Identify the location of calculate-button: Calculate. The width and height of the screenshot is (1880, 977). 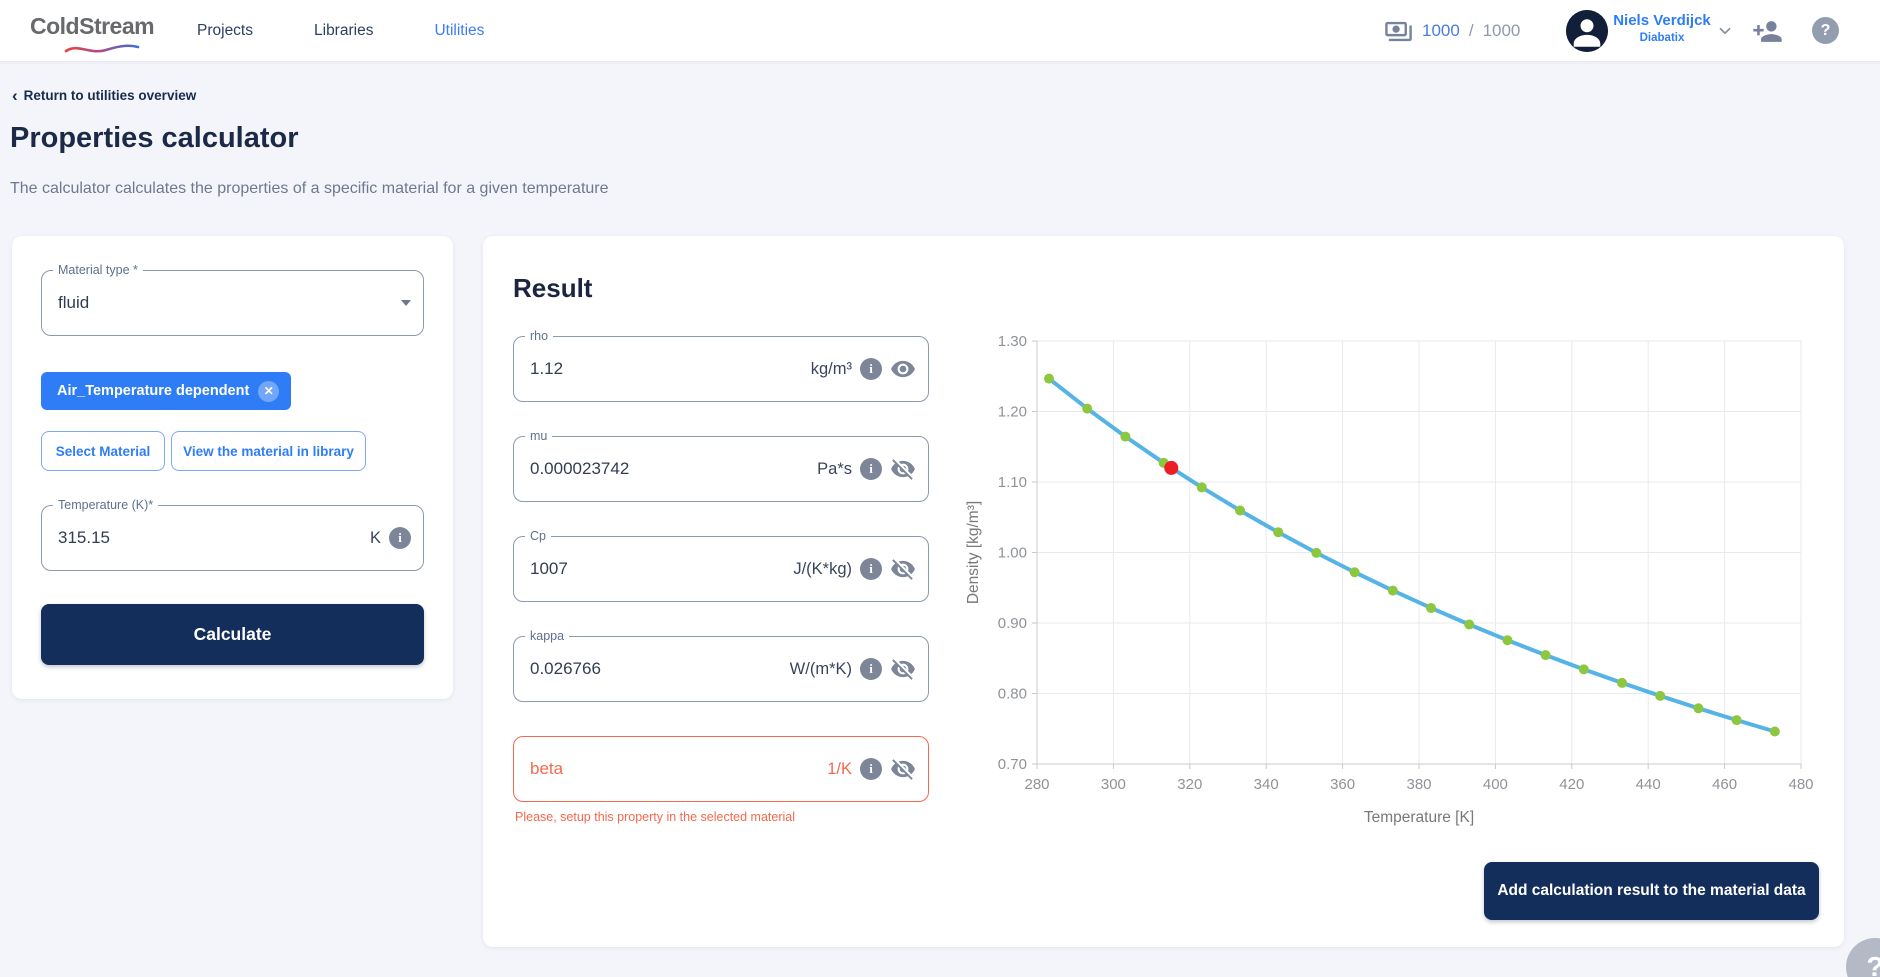
(232, 634).